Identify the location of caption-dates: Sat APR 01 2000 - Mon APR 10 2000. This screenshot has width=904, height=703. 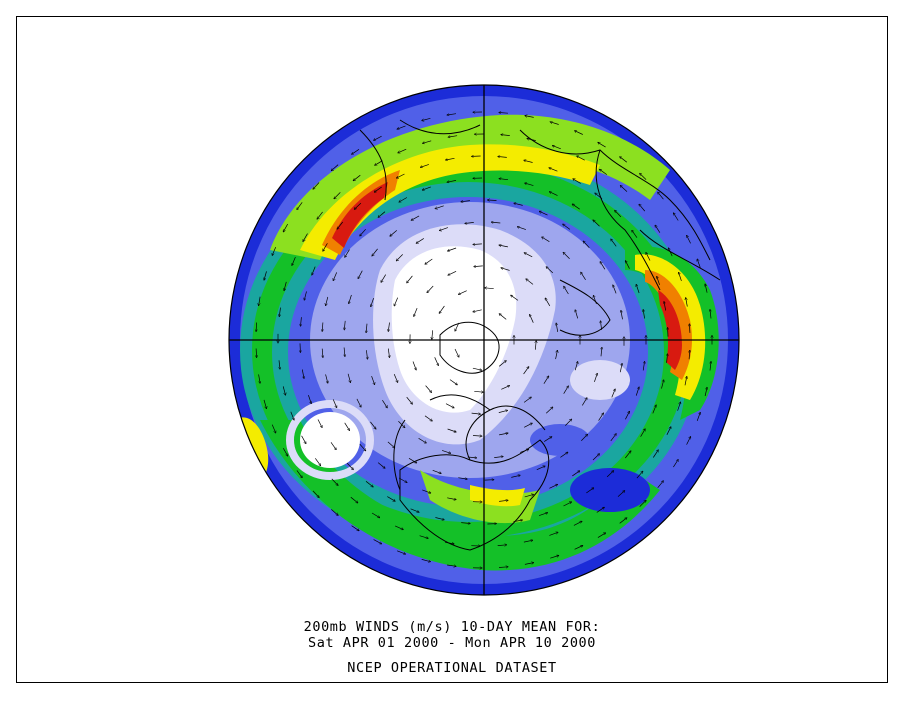
(452, 643).